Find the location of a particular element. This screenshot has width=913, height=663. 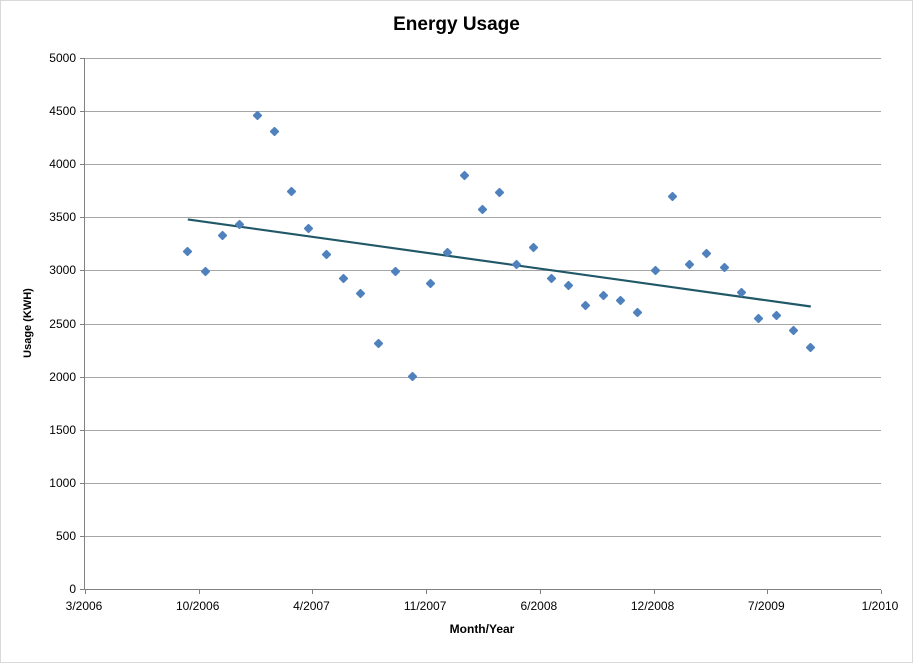

x-axis-label: 6/2008 is located at coordinates (539, 606).